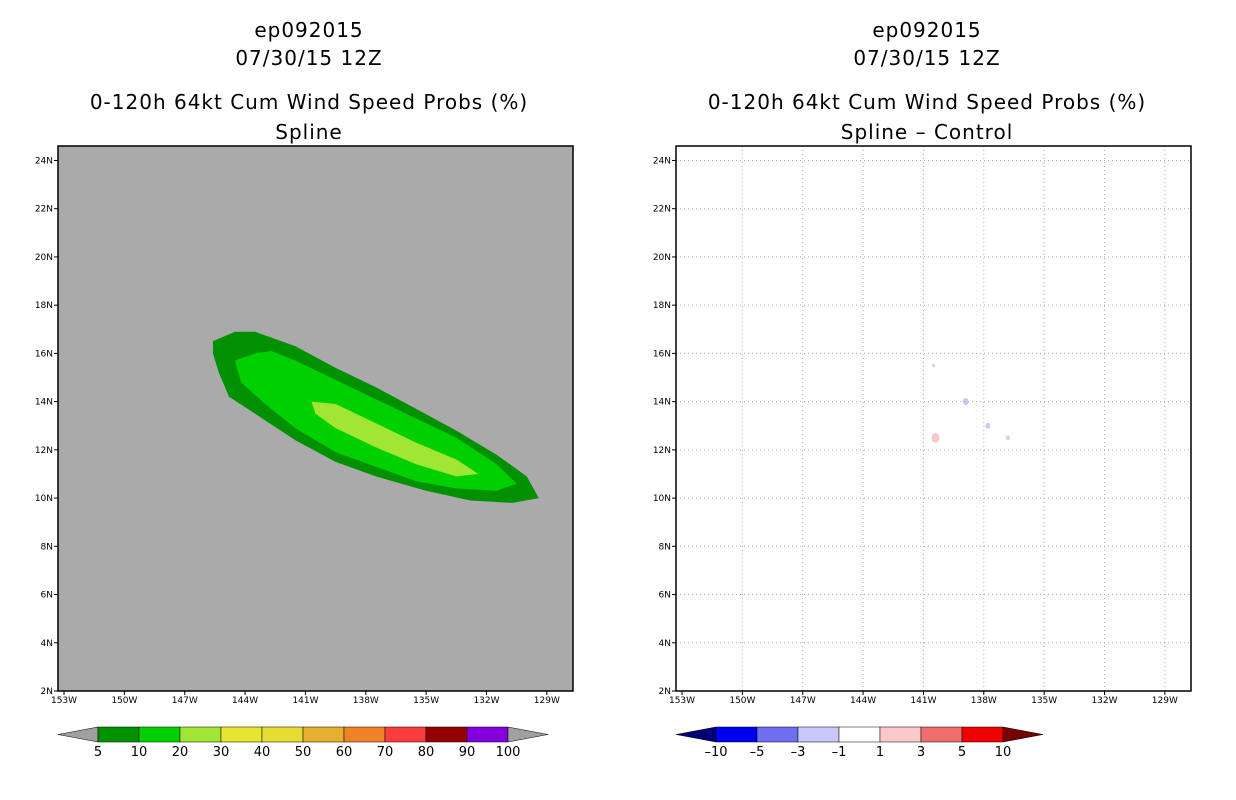  Describe the element at coordinates (180, 752) in the screenshot. I see `colorbar-label: 20` at that location.